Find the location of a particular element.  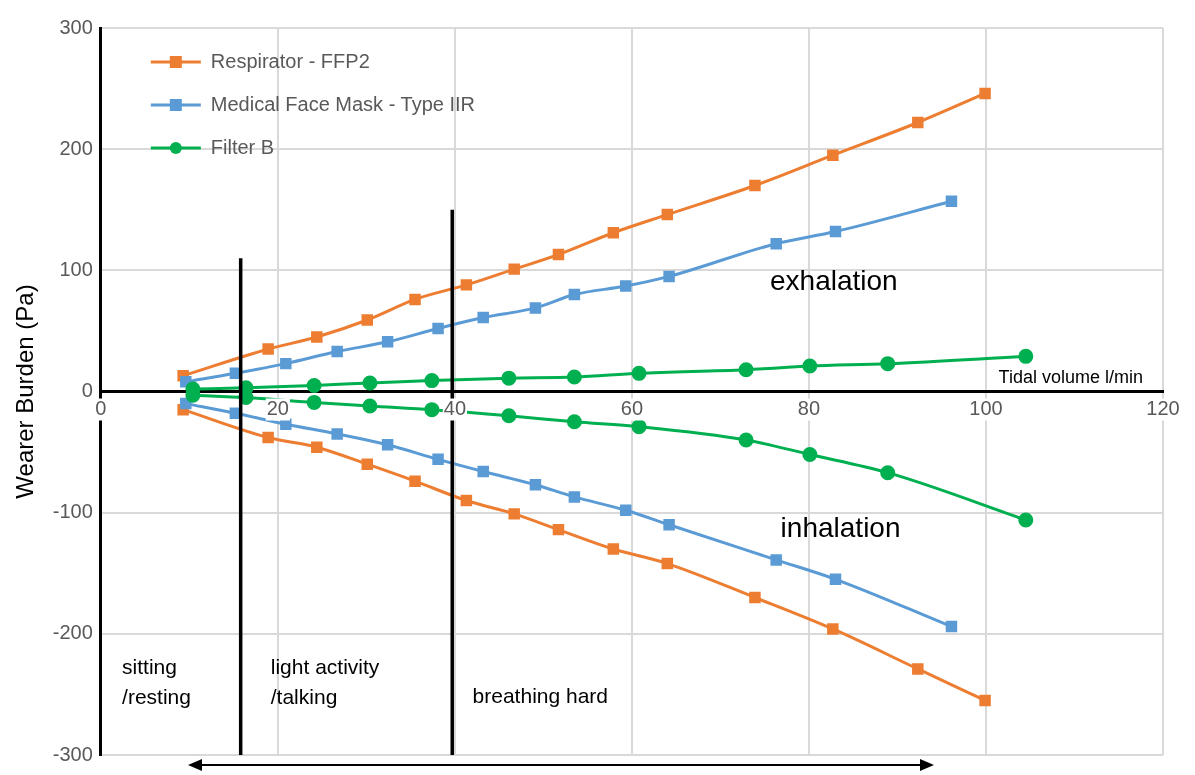

x-tick-label: 20 is located at coordinates (277, 408).